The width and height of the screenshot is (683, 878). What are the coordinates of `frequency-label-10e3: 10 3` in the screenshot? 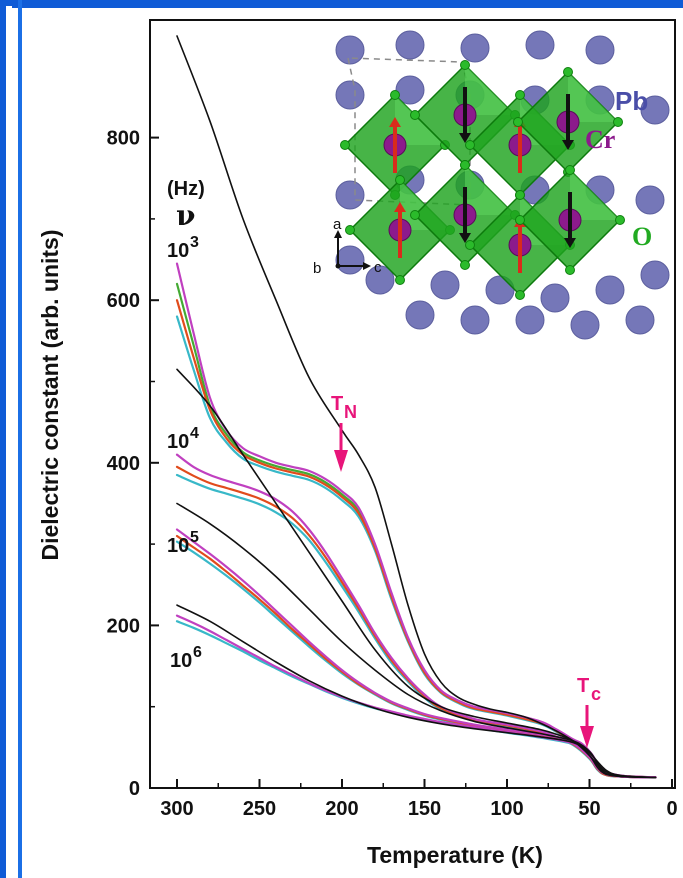 It's located at (183, 248).